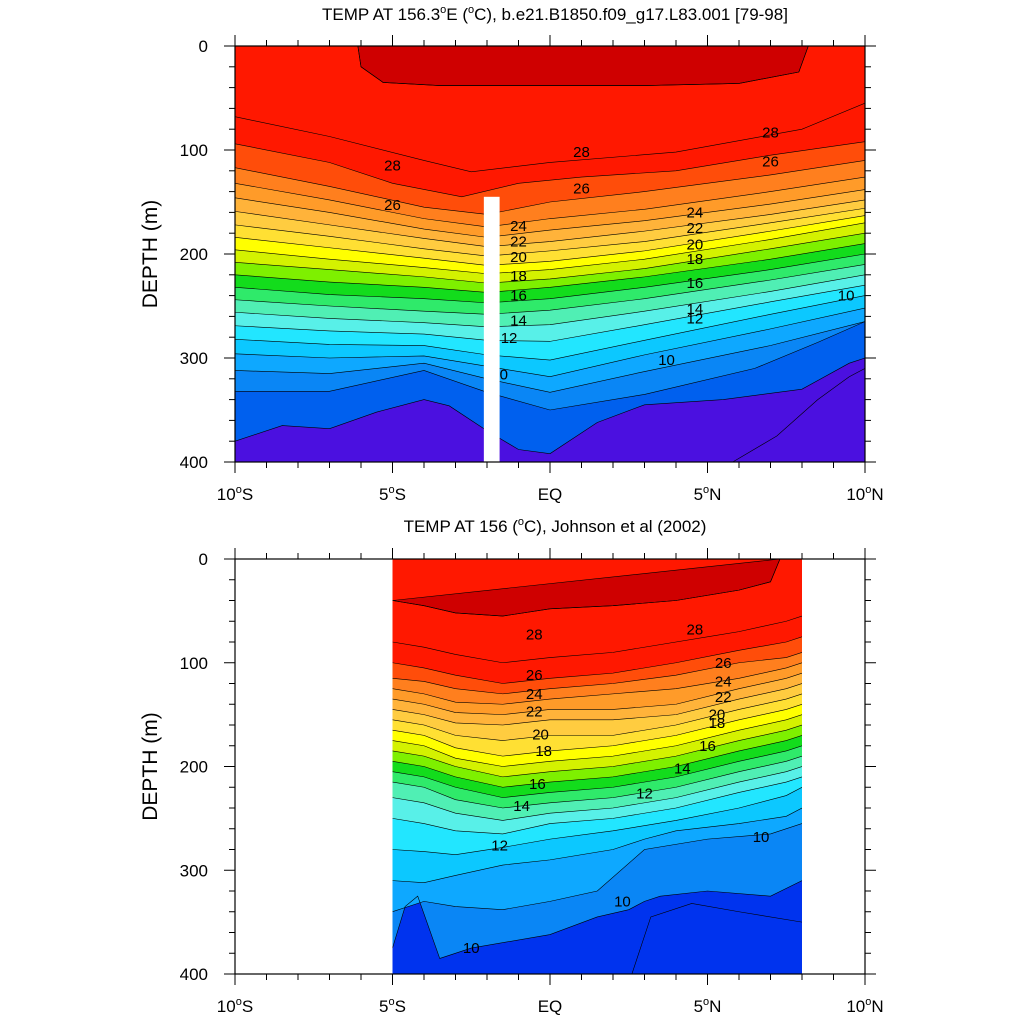  What do you see at coordinates (555, 526) in the screenshot?
I see `chart-title: TEMP AT 156 (oC), Johnson et al (2002)` at bounding box center [555, 526].